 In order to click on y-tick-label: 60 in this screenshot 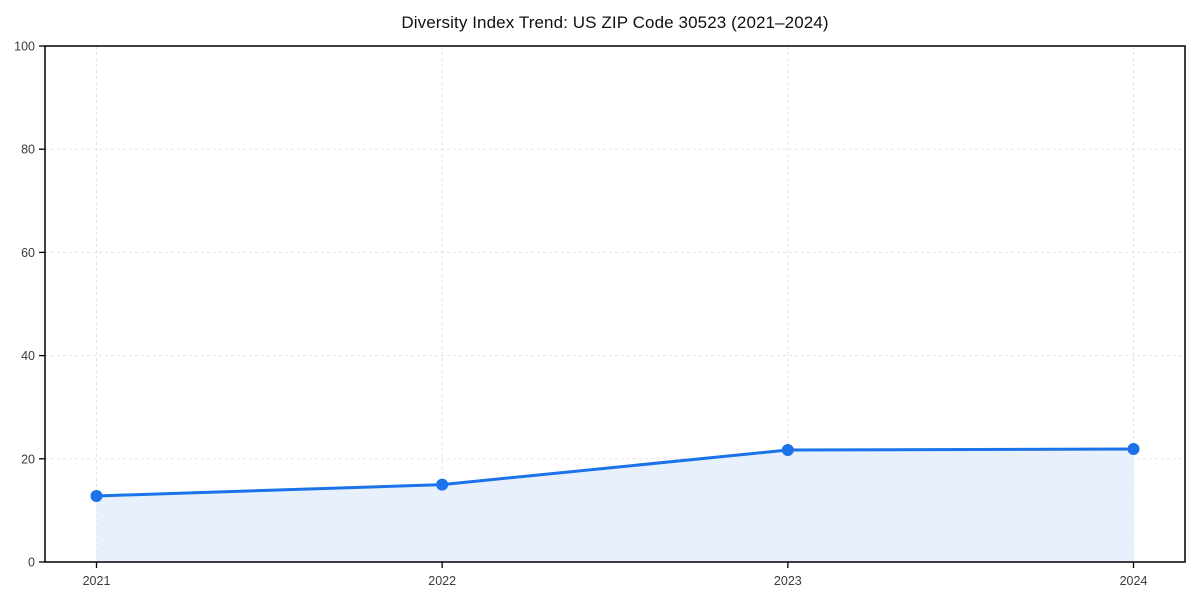, I will do `click(28, 253)`.